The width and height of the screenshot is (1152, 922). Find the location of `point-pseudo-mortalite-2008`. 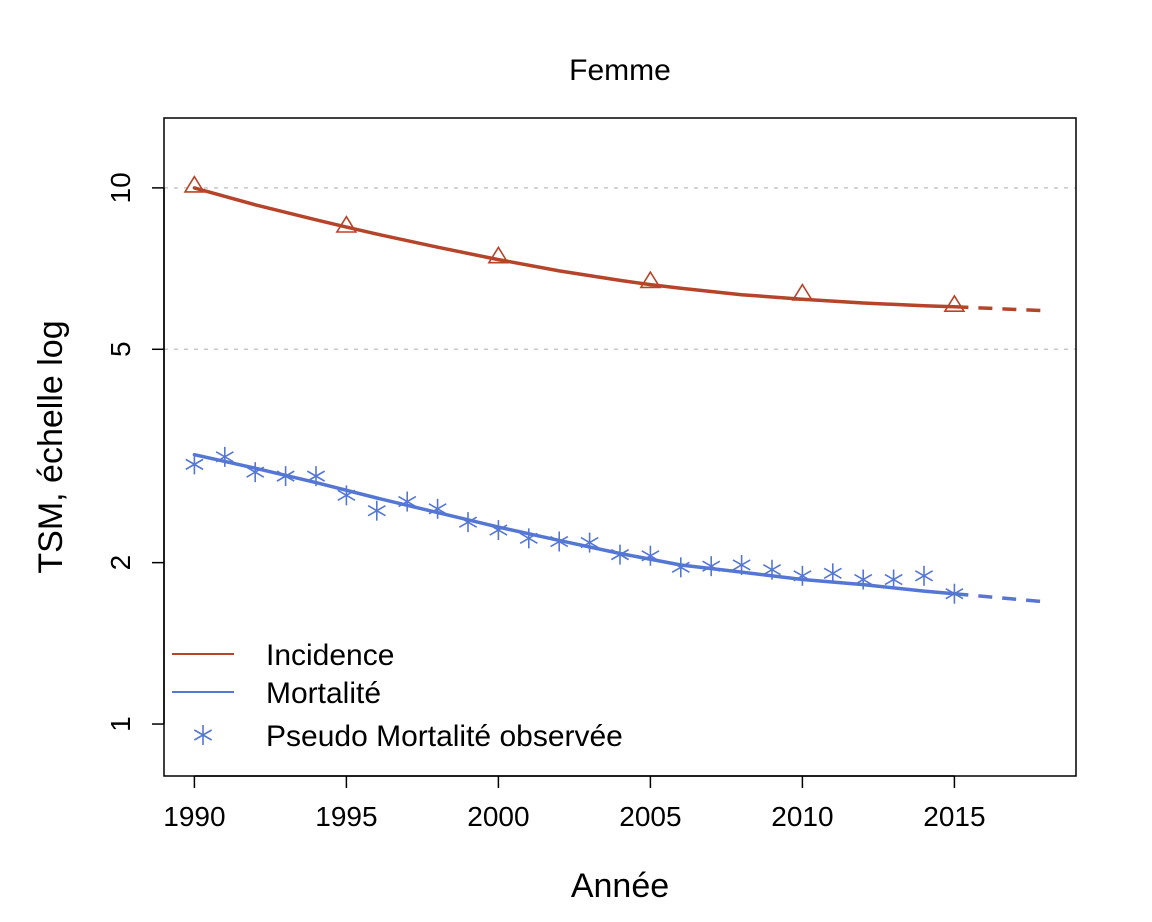

point-pseudo-mortalite-2008 is located at coordinates (741, 564).